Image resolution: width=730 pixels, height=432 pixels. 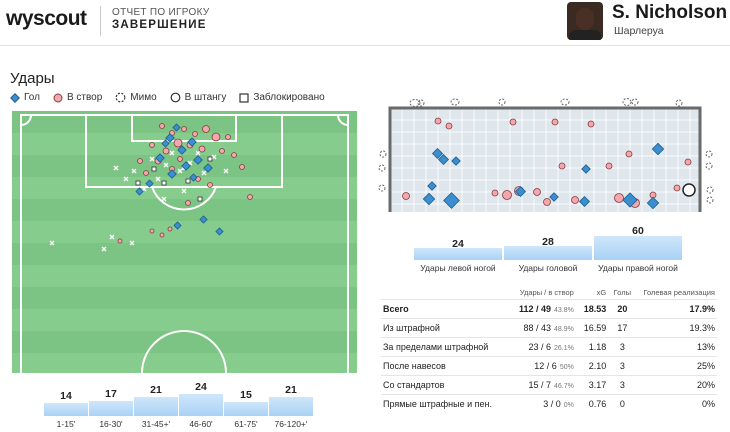 I want to click on player-avatar, so click(x=585, y=21).